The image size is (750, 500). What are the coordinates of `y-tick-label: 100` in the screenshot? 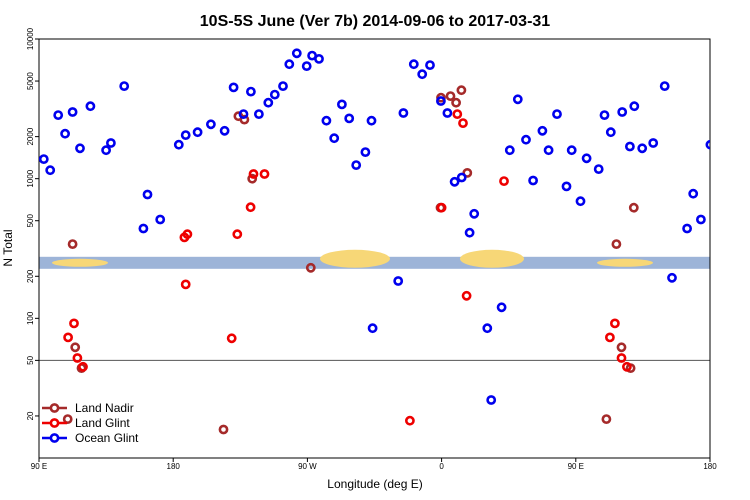 It's located at (30, 318).